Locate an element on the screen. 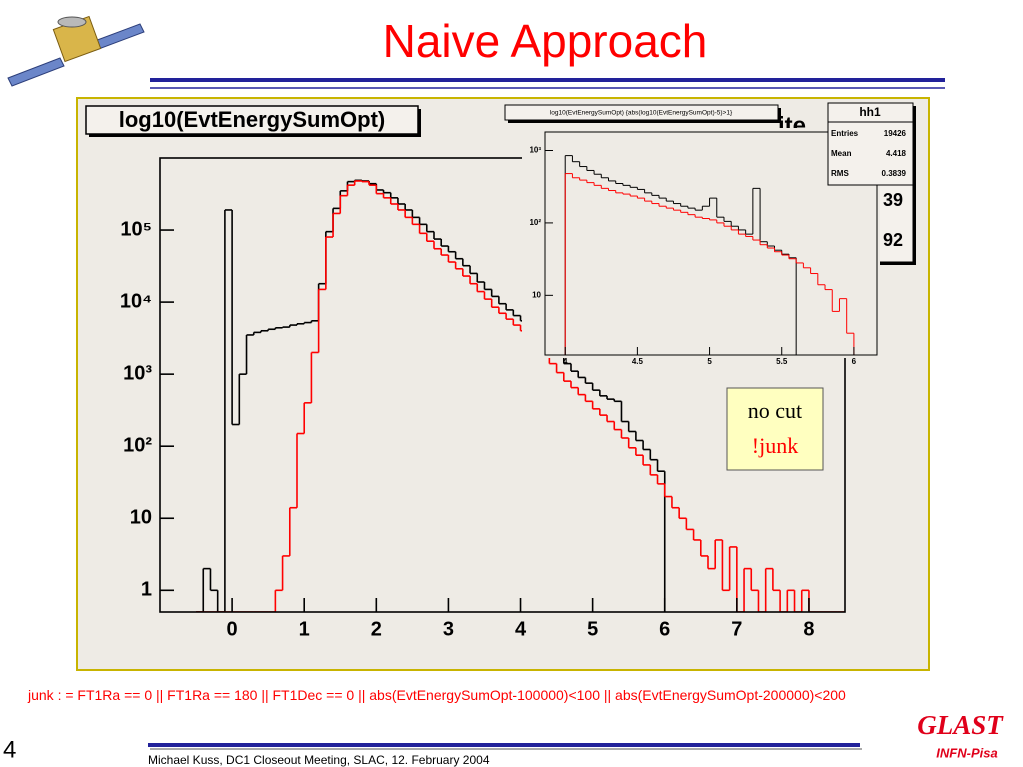 This screenshot has height=767, width=1023. y-tick-label: 10⁵ is located at coordinates (136, 229).